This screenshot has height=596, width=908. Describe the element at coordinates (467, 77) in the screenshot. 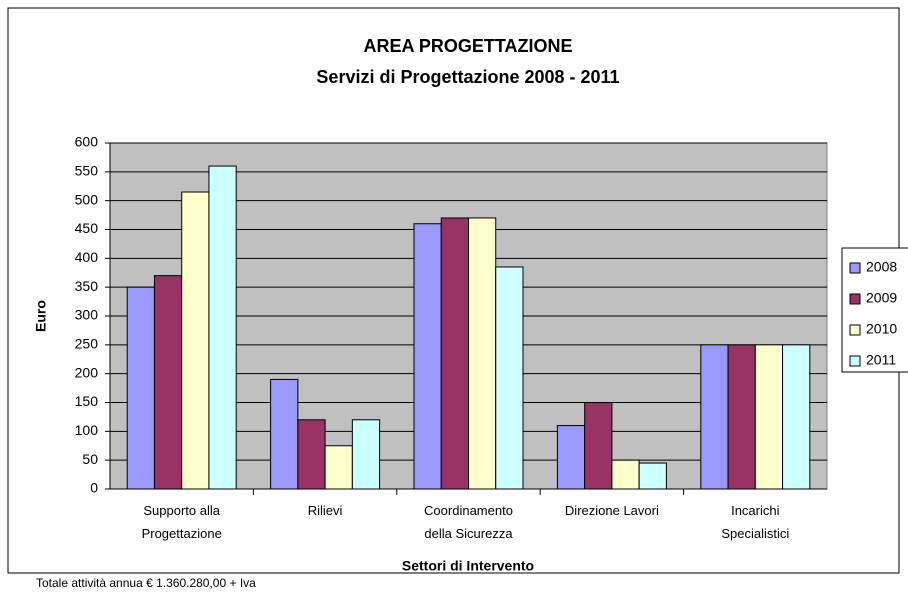

I see `chart-subtitle: Servizi di Progettazione 2008 - 2011` at that location.